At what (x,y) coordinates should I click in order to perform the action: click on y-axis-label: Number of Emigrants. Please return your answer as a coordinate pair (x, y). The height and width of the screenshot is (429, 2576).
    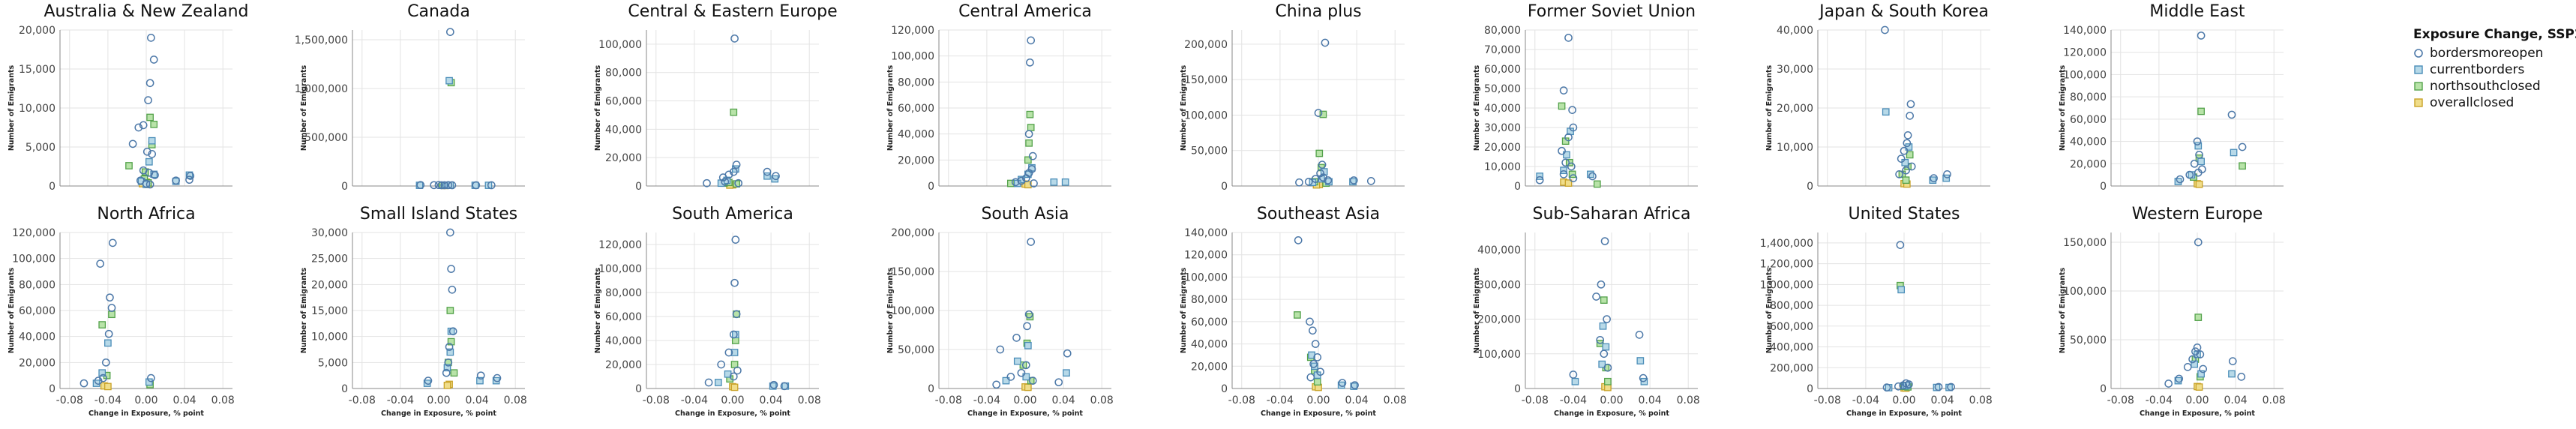
    Looking at the image, I should click on (1477, 311).